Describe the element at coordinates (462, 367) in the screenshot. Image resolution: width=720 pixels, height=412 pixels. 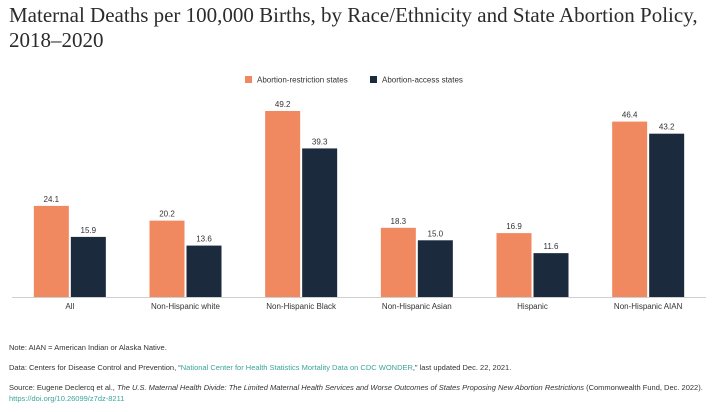
I see `data-suffix: ,” last updated Dec. 22, 2021.` at that location.